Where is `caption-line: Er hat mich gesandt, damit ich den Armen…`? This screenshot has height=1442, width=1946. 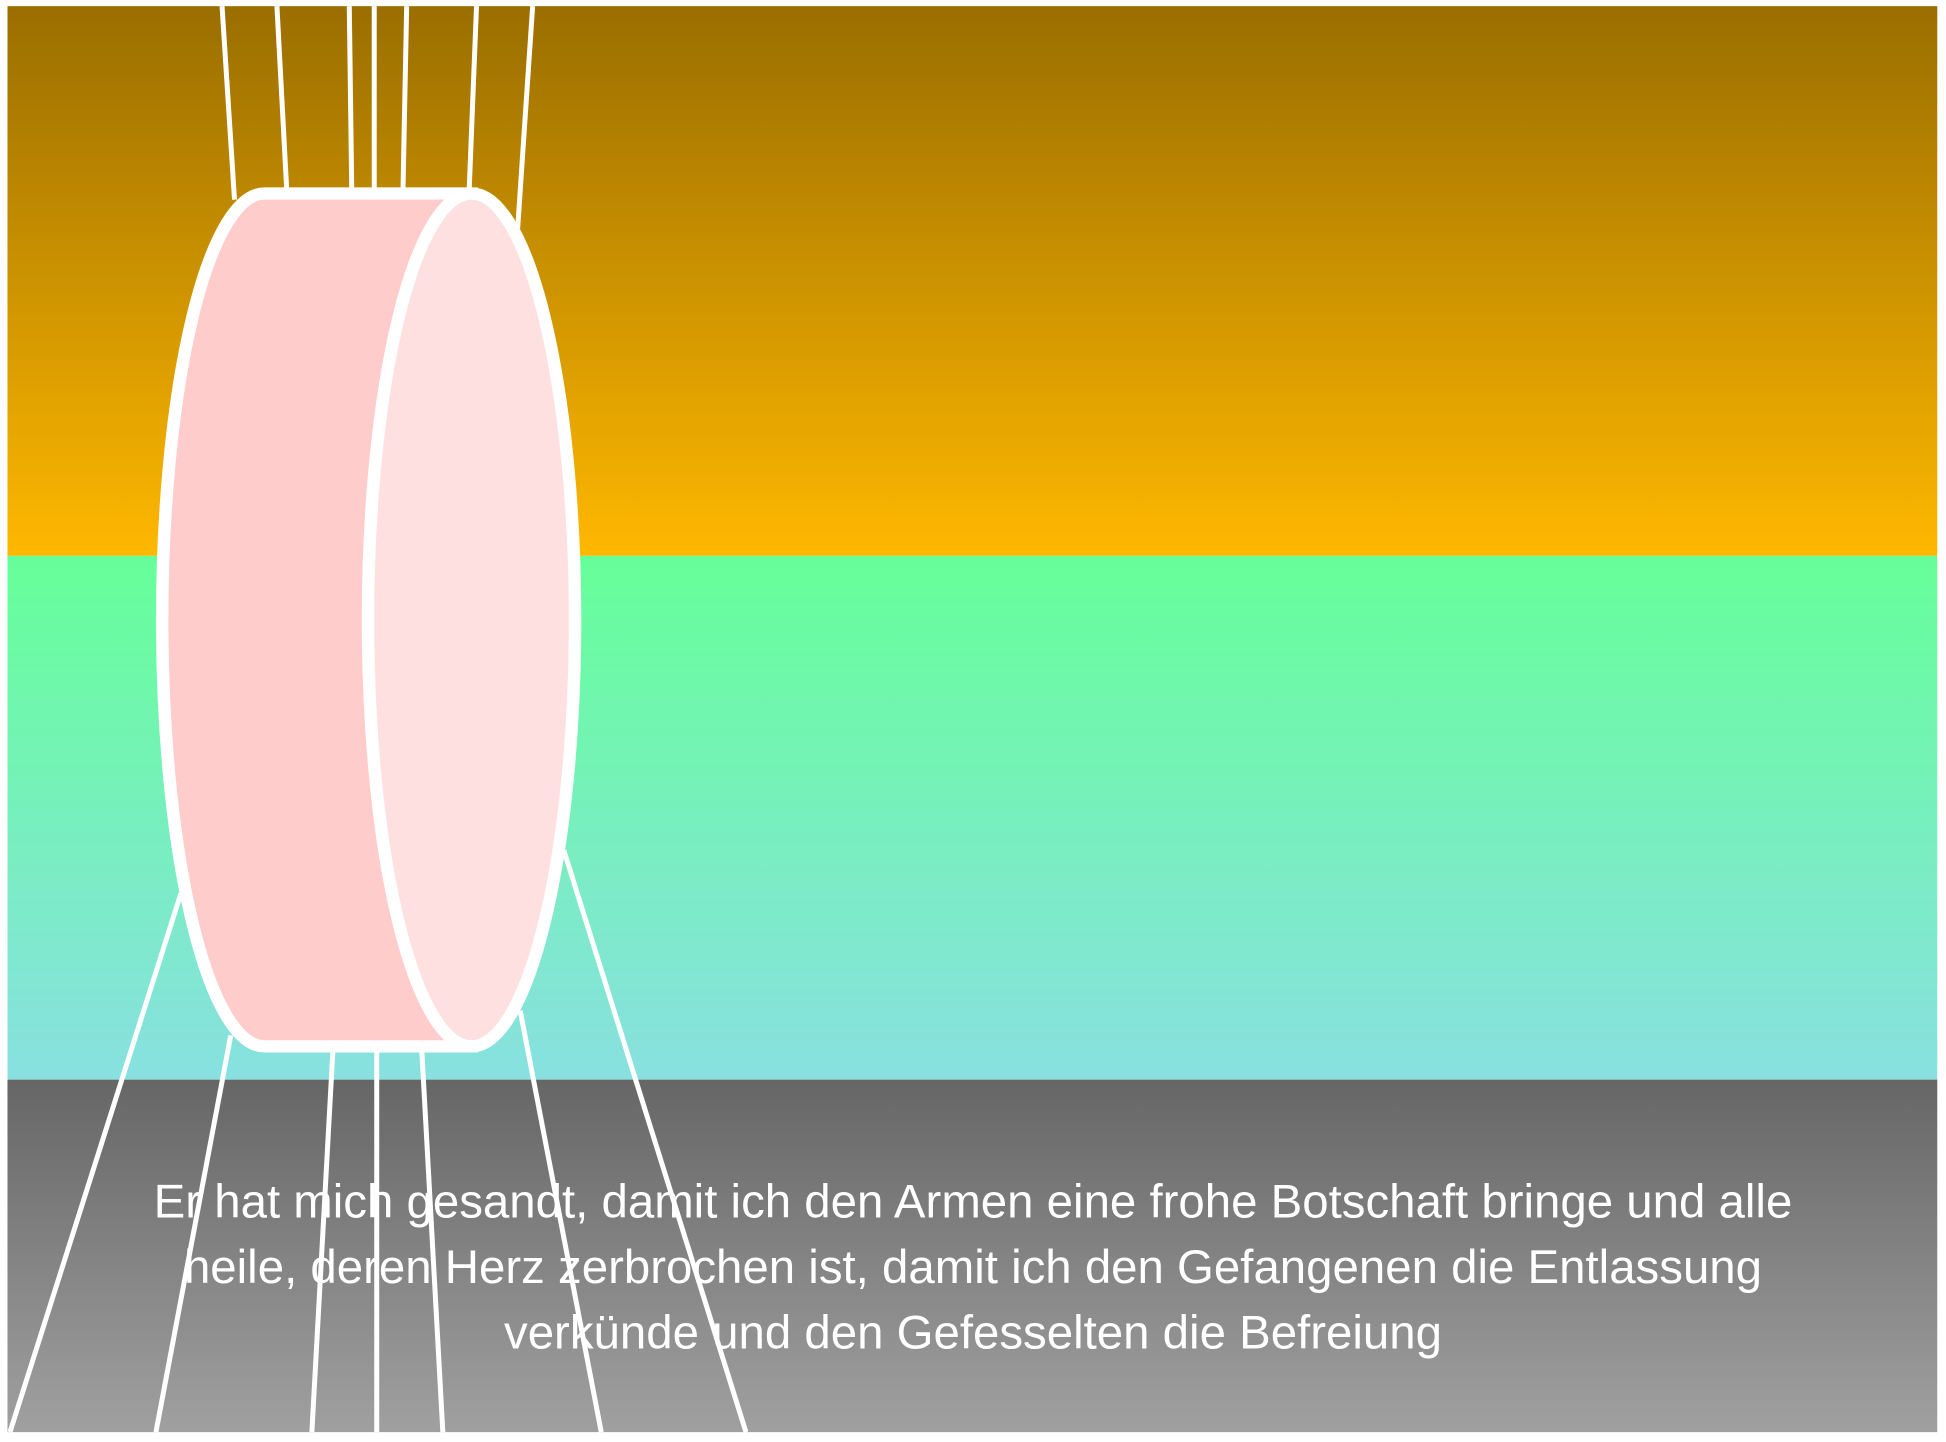
caption-line: Er hat mich gesandt, damit ich den Armen… is located at coordinates (973, 1201).